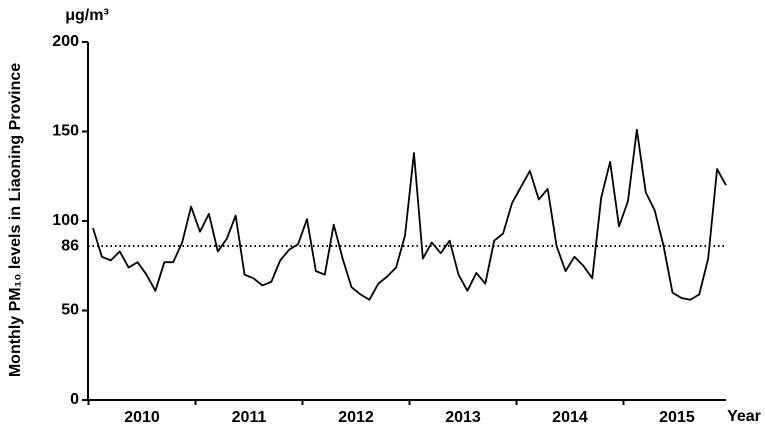  What do you see at coordinates (142, 417) in the screenshot?
I see `x-tick-label: 2010` at bounding box center [142, 417].